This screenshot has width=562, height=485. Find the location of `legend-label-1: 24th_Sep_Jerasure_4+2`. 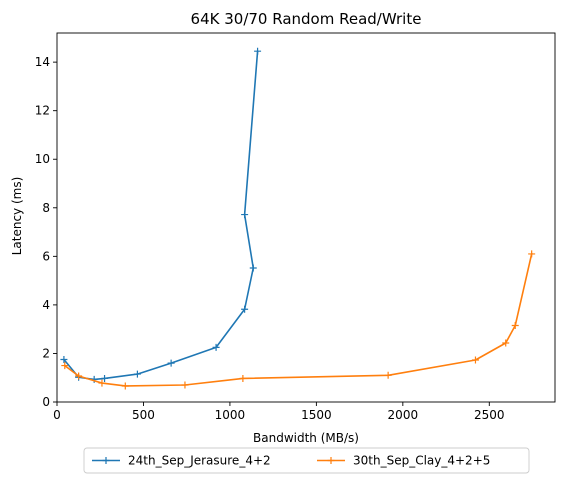

legend-label-1: 24th_Sep_Jerasure_4+2 is located at coordinates (199, 461).